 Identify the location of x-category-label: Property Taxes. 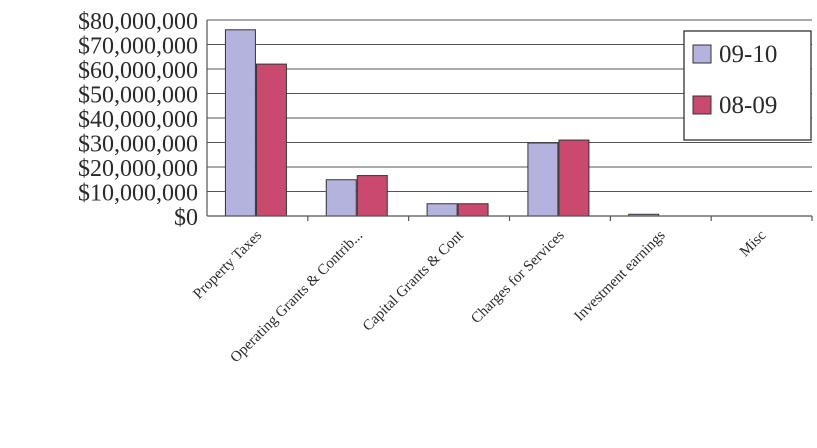
(227, 264).